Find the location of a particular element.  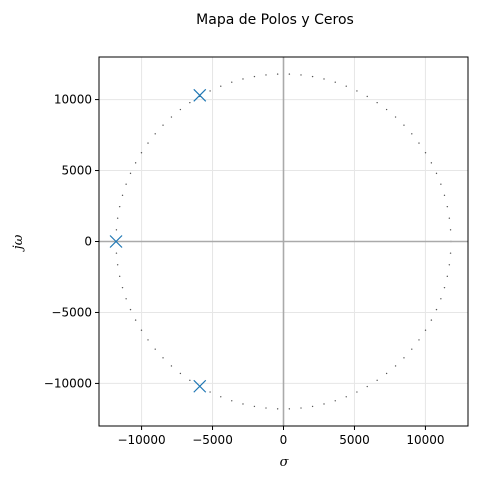

y-tick-label: −5000 is located at coordinates (71, 312).